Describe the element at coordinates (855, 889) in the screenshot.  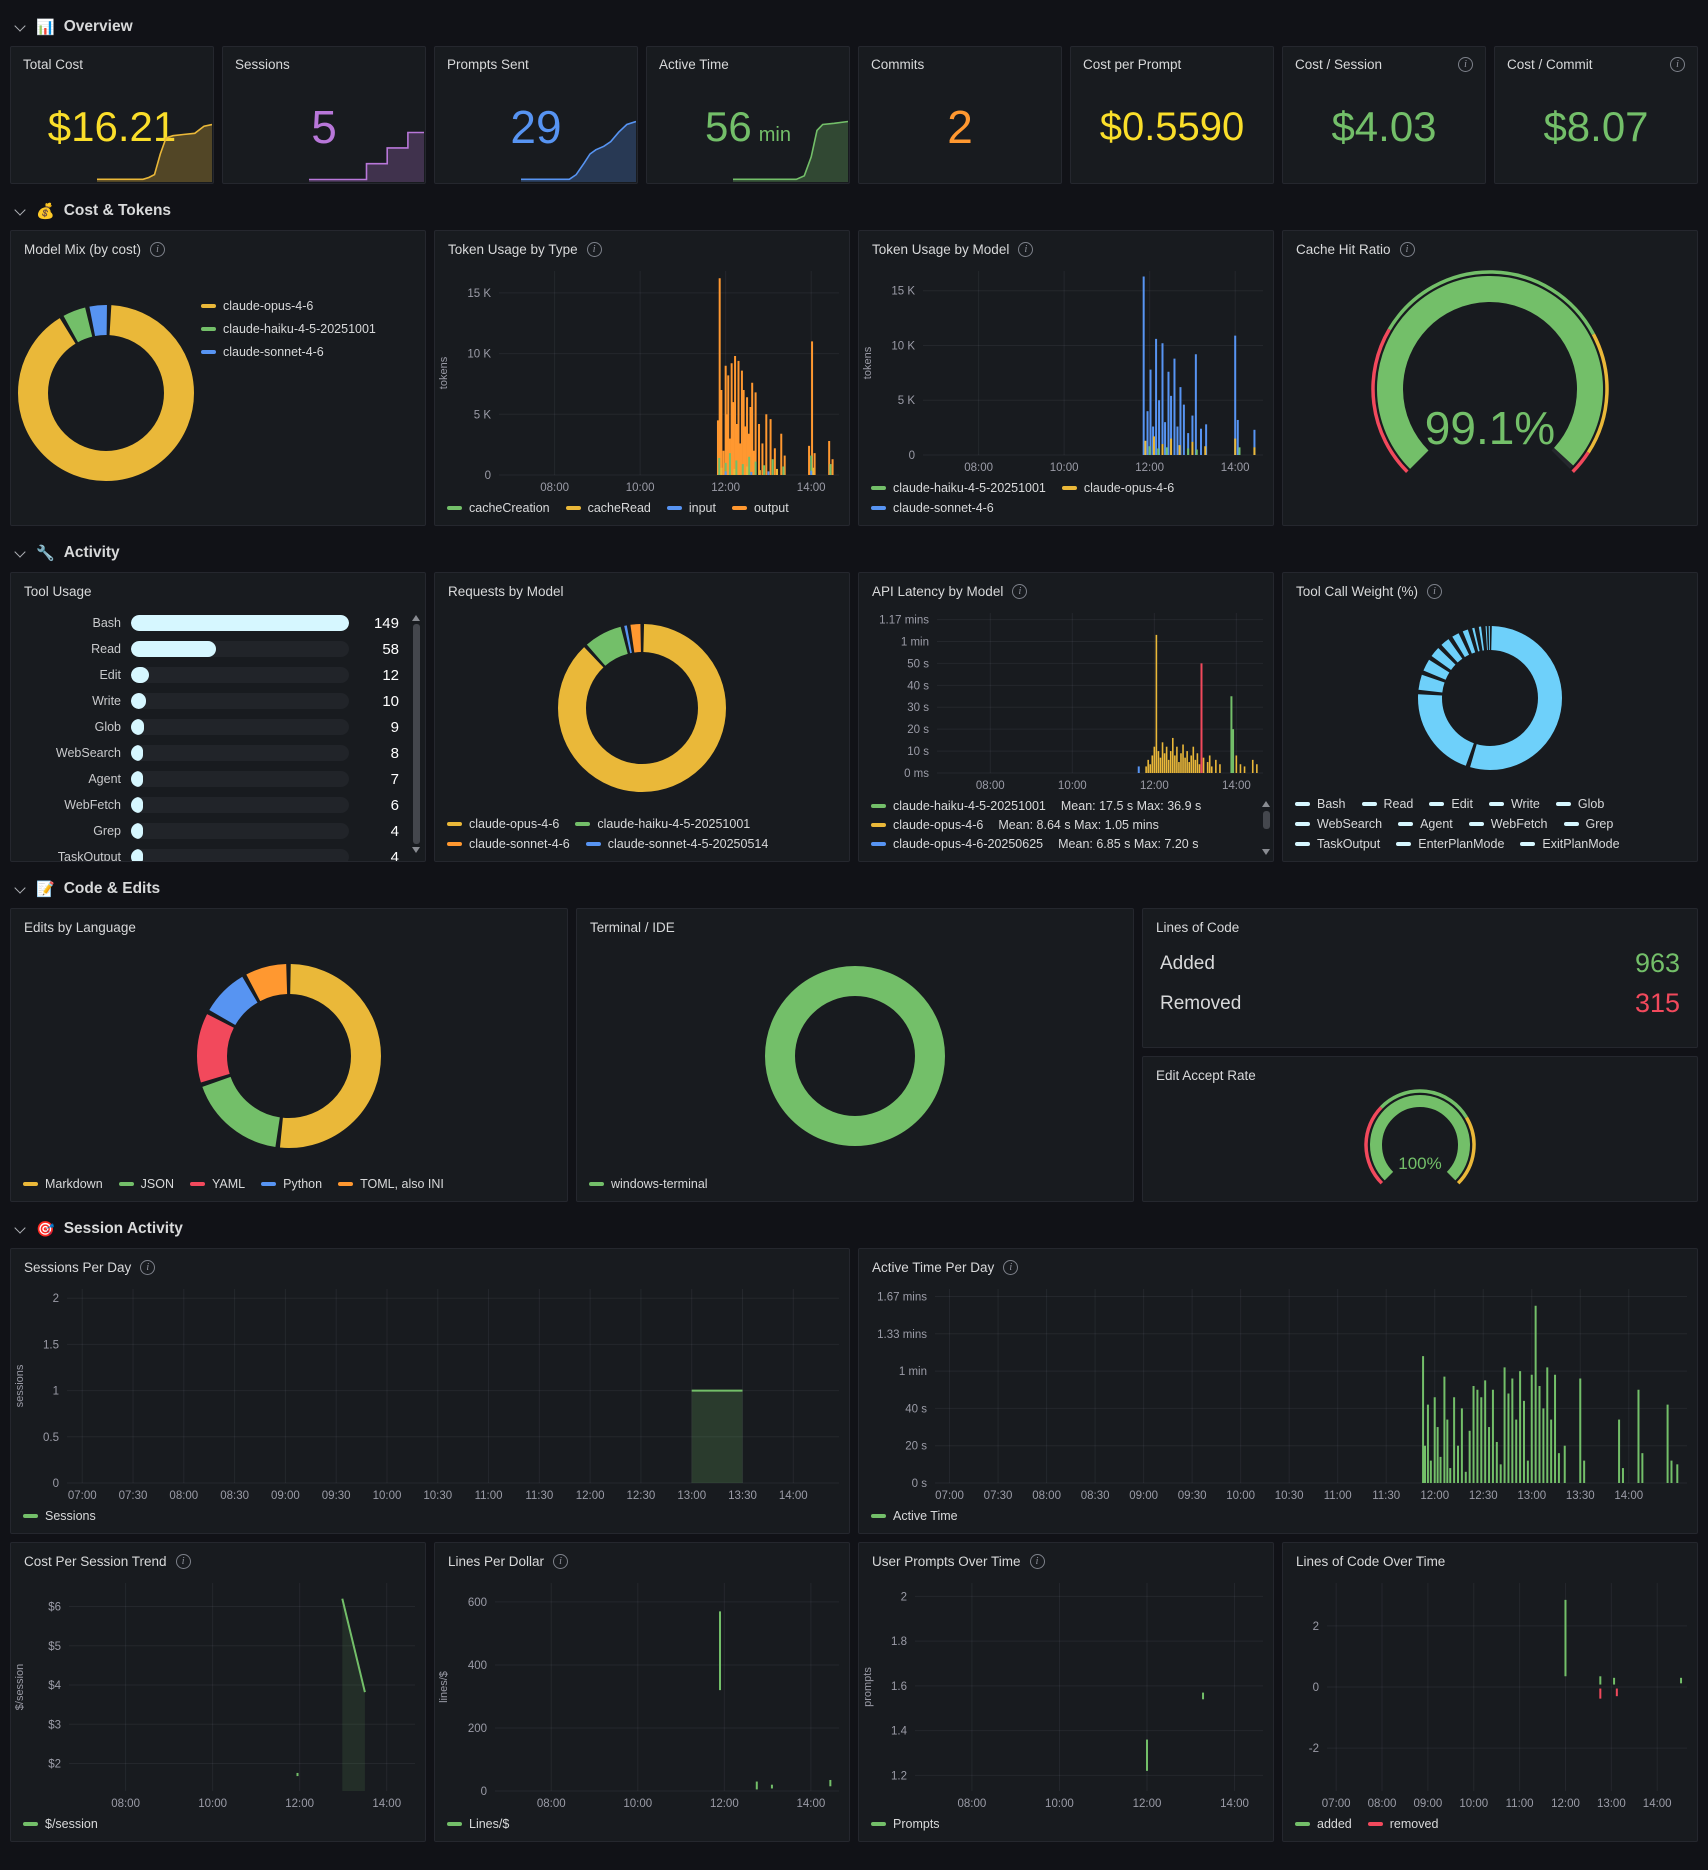
I see `section-code-edits: 📝 Code & Edits` at that location.